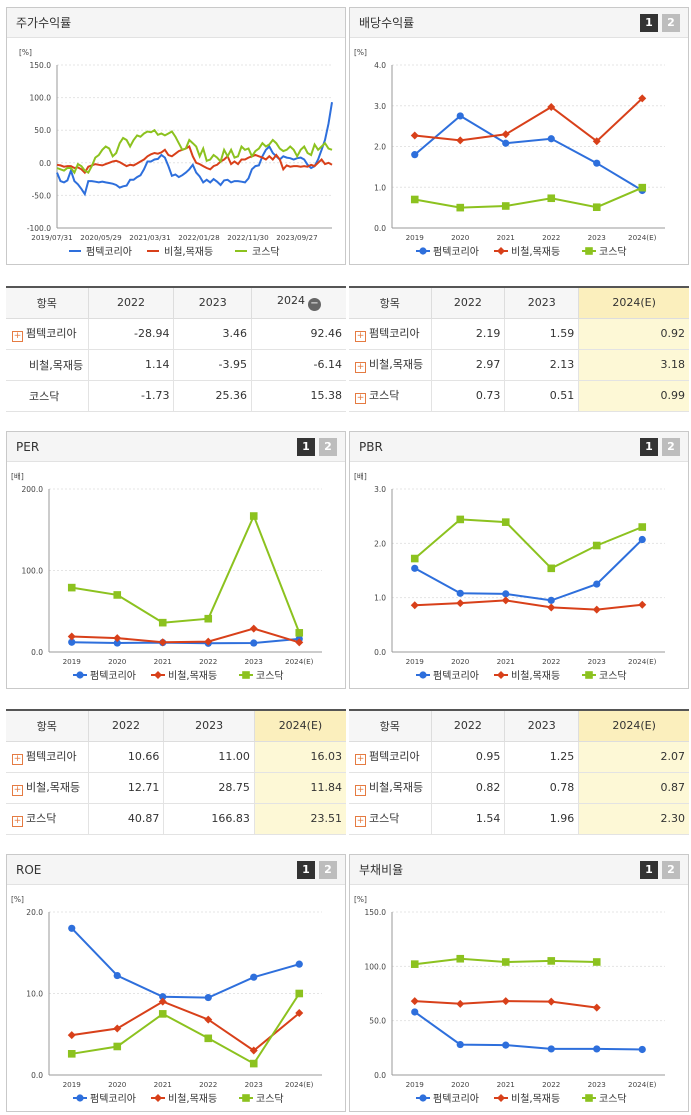  I want to click on collapse-icon: −, so click(314, 305).